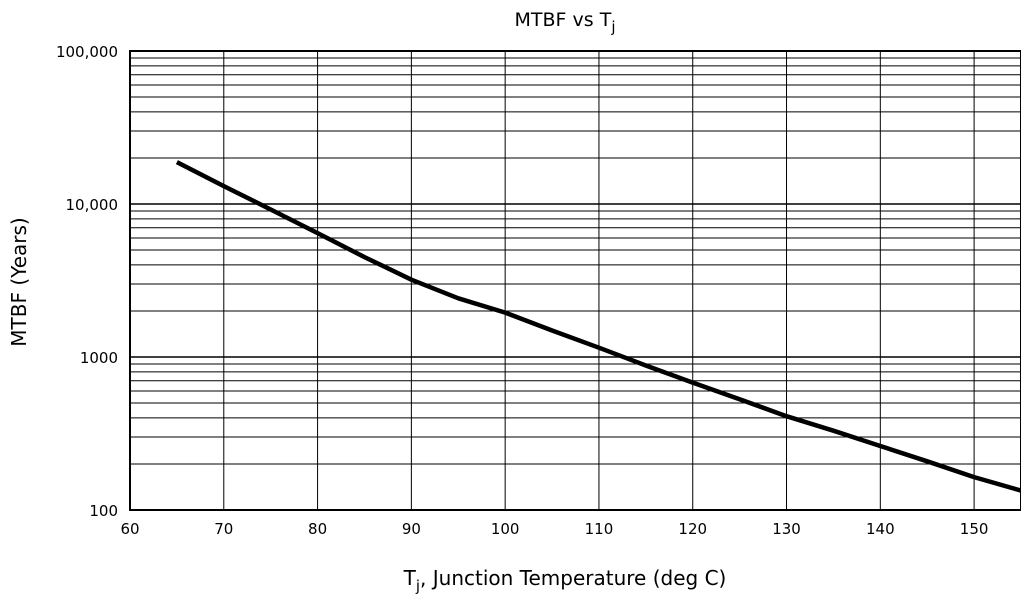 Image resolution: width=1021 pixels, height=602 pixels. What do you see at coordinates (880, 529) in the screenshot?
I see `x-tick-label: 140` at bounding box center [880, 529].